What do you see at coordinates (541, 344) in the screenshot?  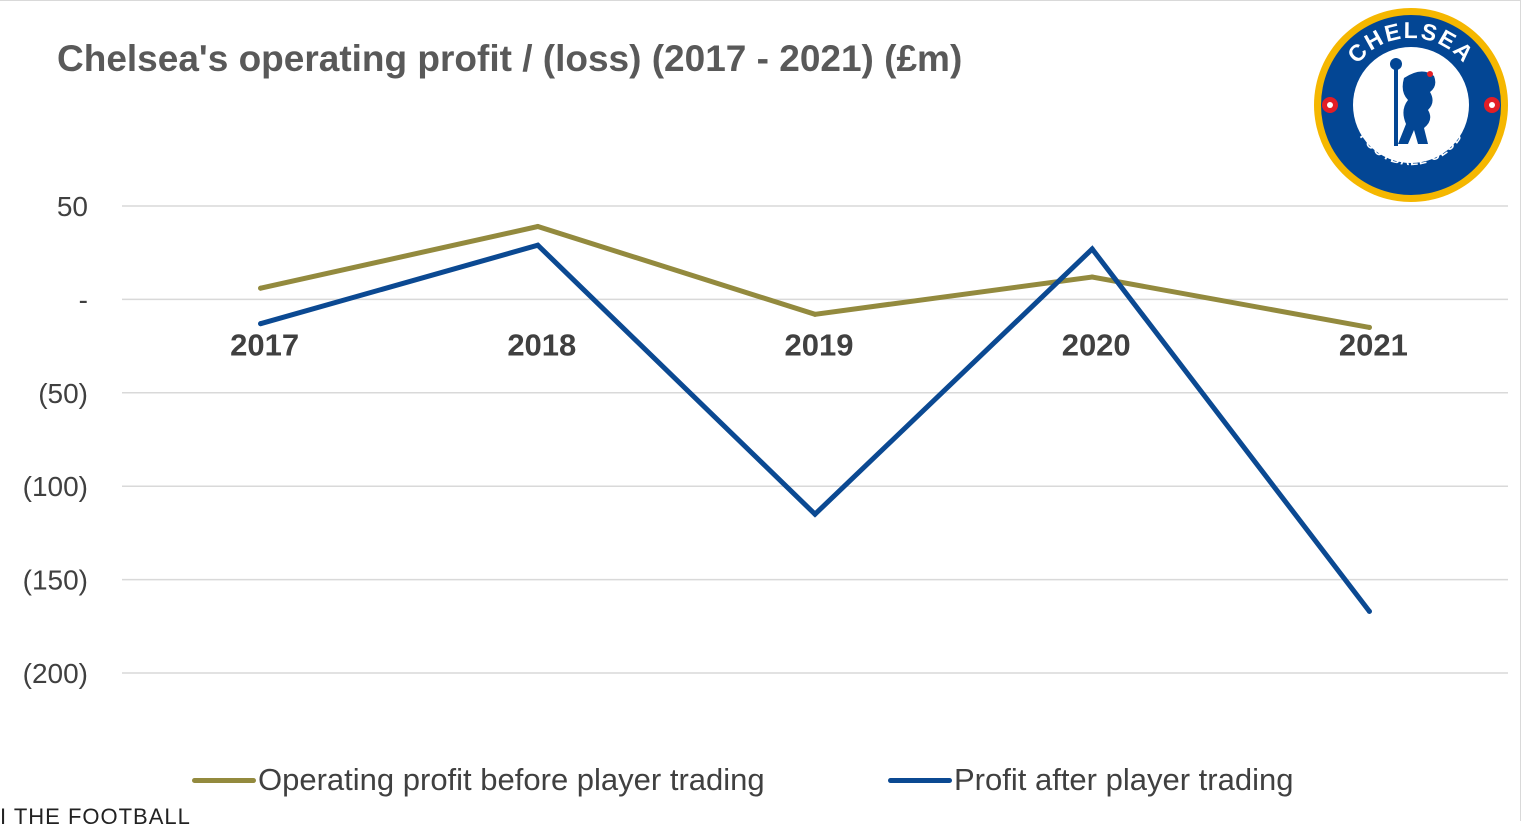 I see `x-tick-label: 2018` at bounding box center [541, 344].